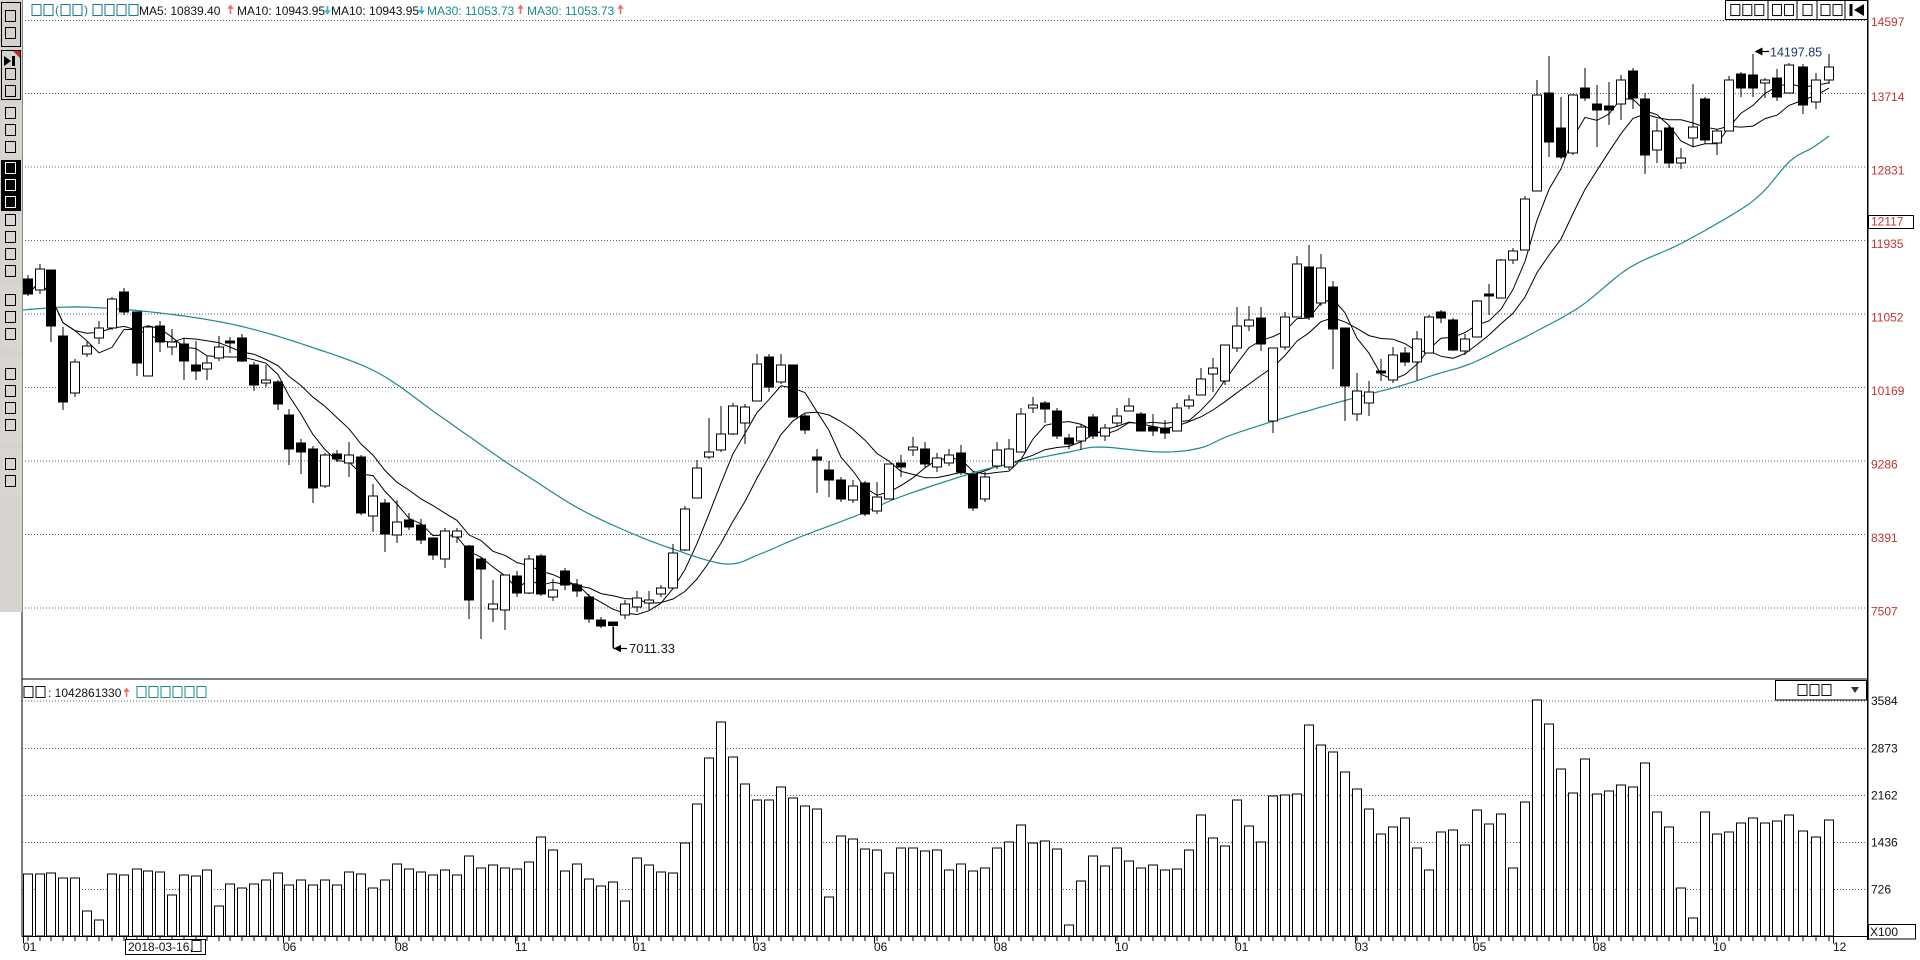 This screenshot has height=960, width=1920. I want to click on svg-text: 2162, so click(1884, 796).